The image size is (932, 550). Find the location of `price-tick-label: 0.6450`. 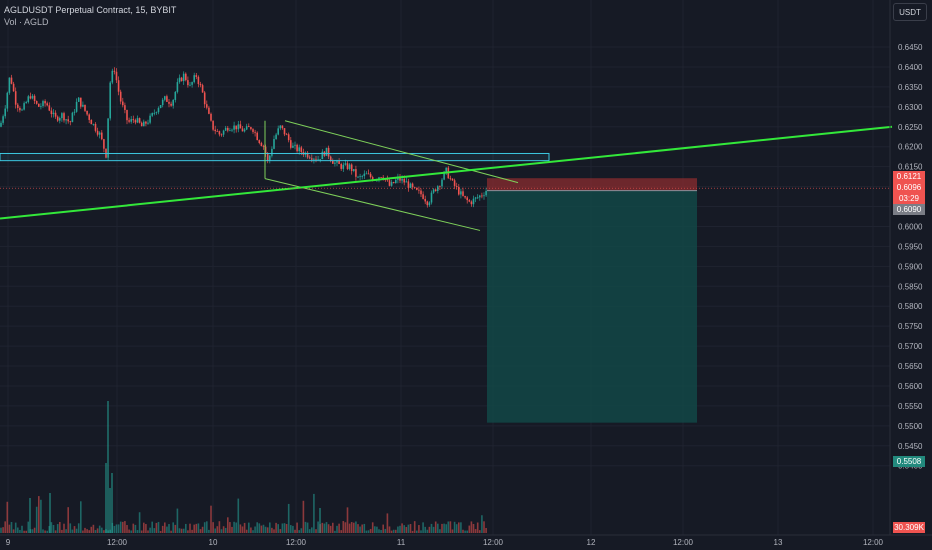

price-tick-label: 0.6450 is located at coordinates (910, 47).